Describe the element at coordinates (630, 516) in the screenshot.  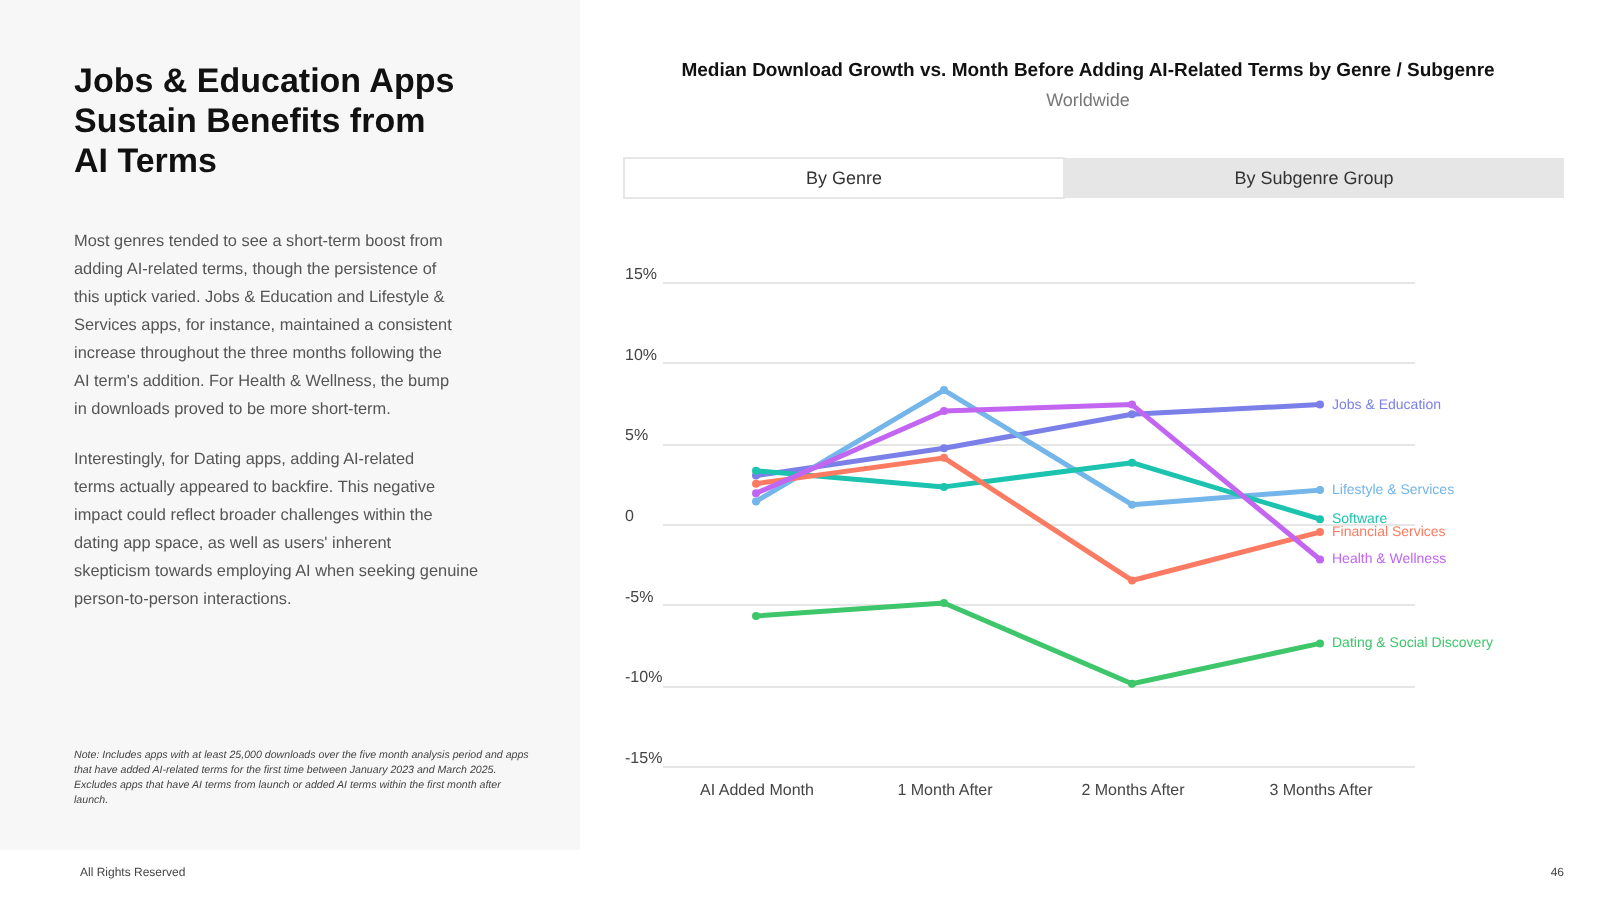
I see `y-tick-label: 0` at that location.